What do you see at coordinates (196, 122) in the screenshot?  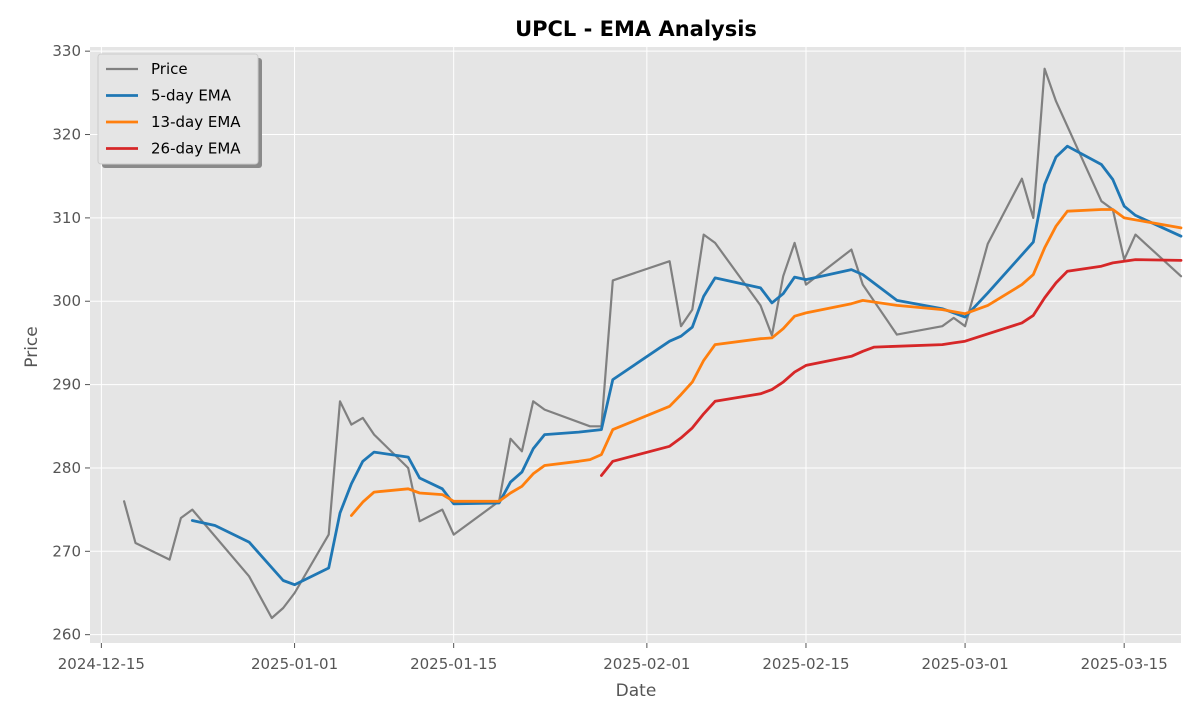 I see `13-day-ema-legend-label: 13-day EMA` at bounding box center [196, 122].